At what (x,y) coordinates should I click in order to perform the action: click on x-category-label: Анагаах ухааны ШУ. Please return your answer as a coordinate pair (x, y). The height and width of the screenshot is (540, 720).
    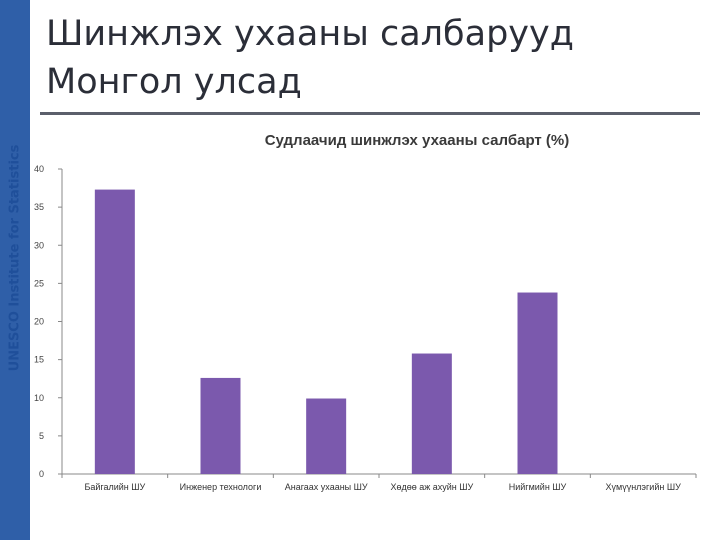
    Looking at the image, I should click on (326, 487).